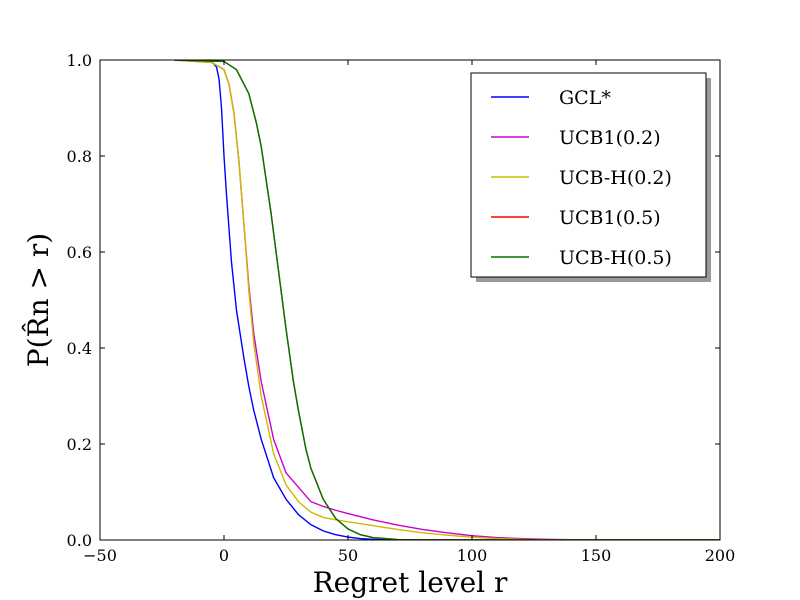  Describe the element at coordinates (79, 444) in the screenshot. I see `y-tick-label: 0.2` at that location.